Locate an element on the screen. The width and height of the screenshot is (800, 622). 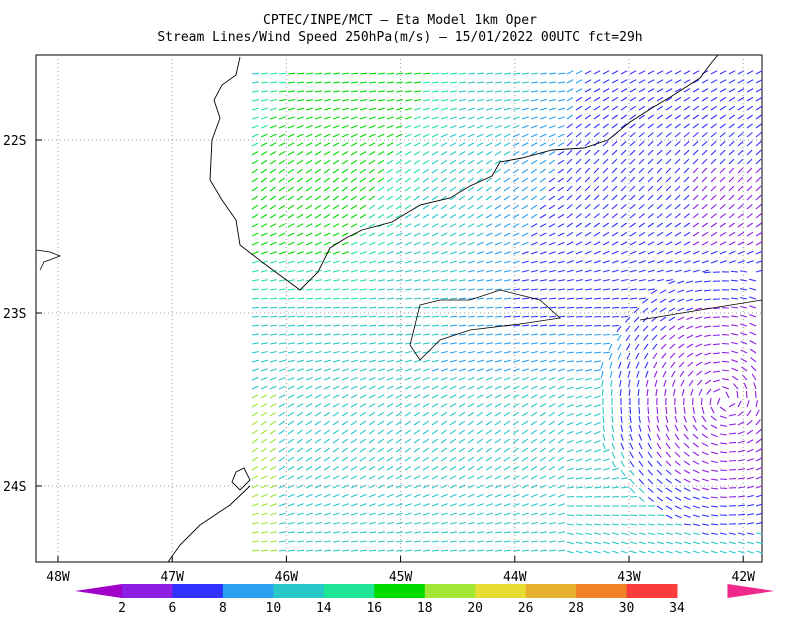
colorbar-label: 26 is located at coordinates (526, 608).